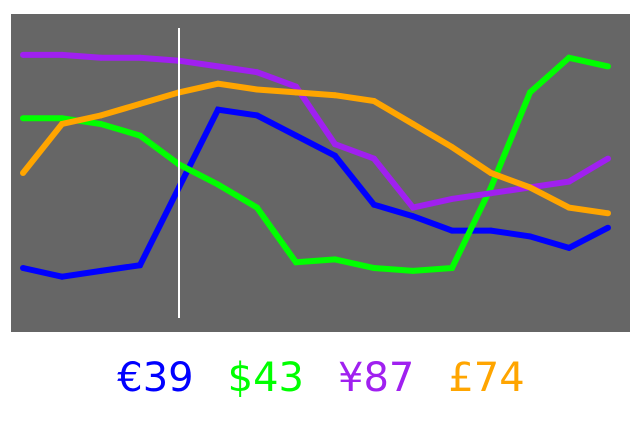  Describe the element at coordinates (155, 378) in the screenshot. I see `readout-series-1: €39` at that location.